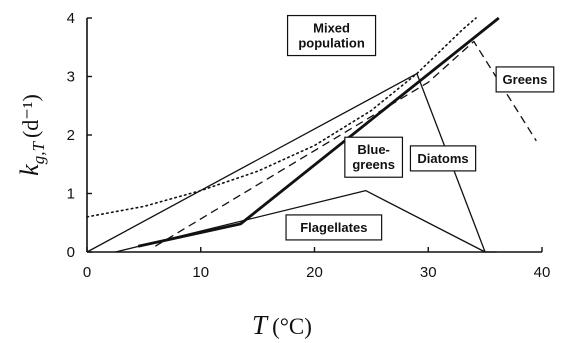  I want to click on annotation-label: greens, so click(373, 164).